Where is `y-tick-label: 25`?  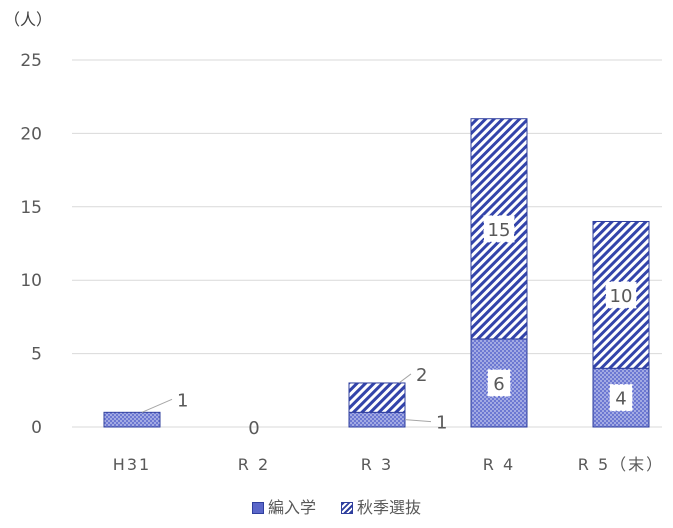
y-tick-label: 25 is located at coordinates (31, 61).